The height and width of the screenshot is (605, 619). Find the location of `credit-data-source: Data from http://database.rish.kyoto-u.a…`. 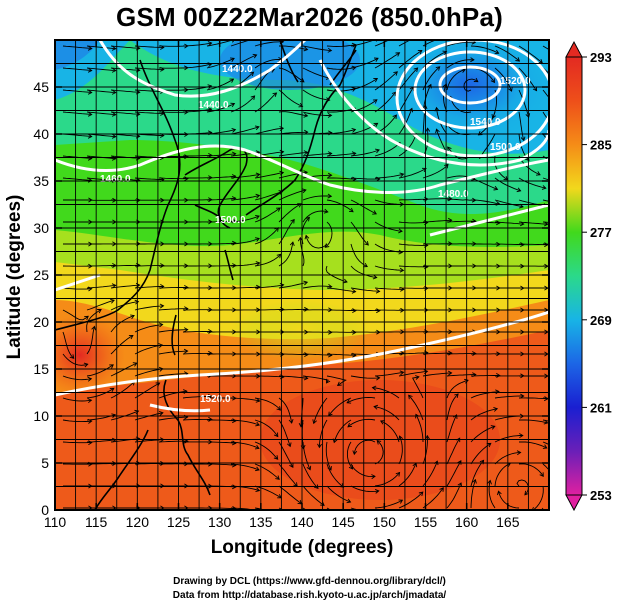

credit-data-source: Data from http://database.rish.kyoto-u.a… is located at coordinates (309, 595).